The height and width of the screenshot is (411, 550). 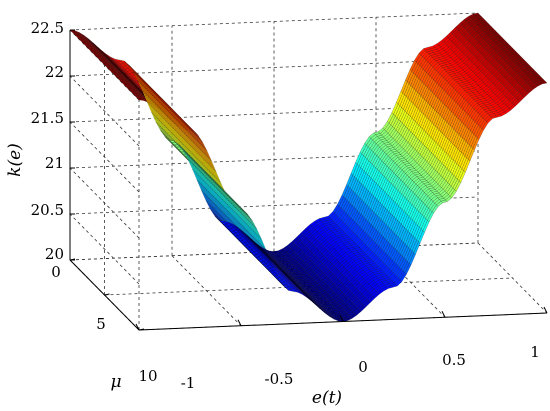 What do you see at coordinates (47, 141) in the screenshot?
I see `z-axis-ticks: 20 20.5 21 21.5 22 22.5` at bounding box center [47, 141].